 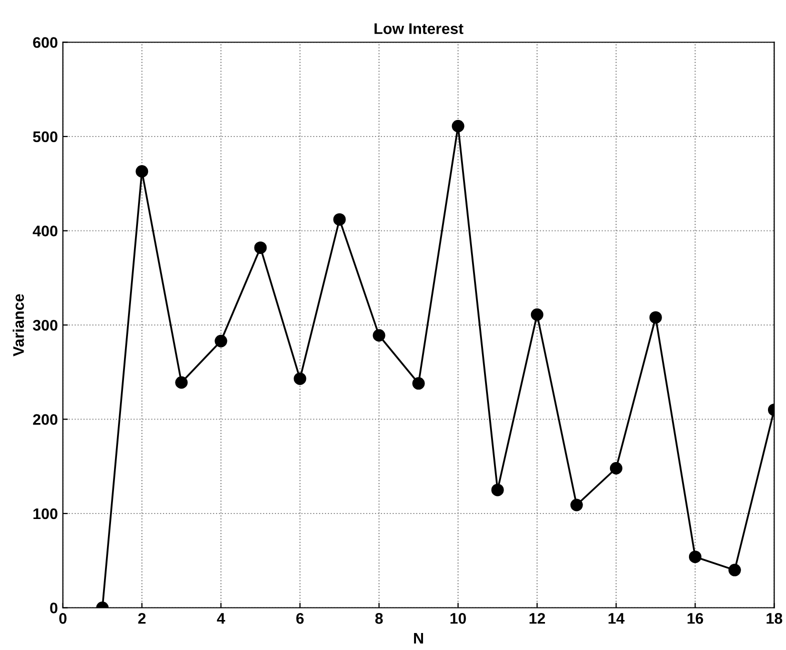 I want to click on y-tick-label: 100, so click(x=45, y=514).